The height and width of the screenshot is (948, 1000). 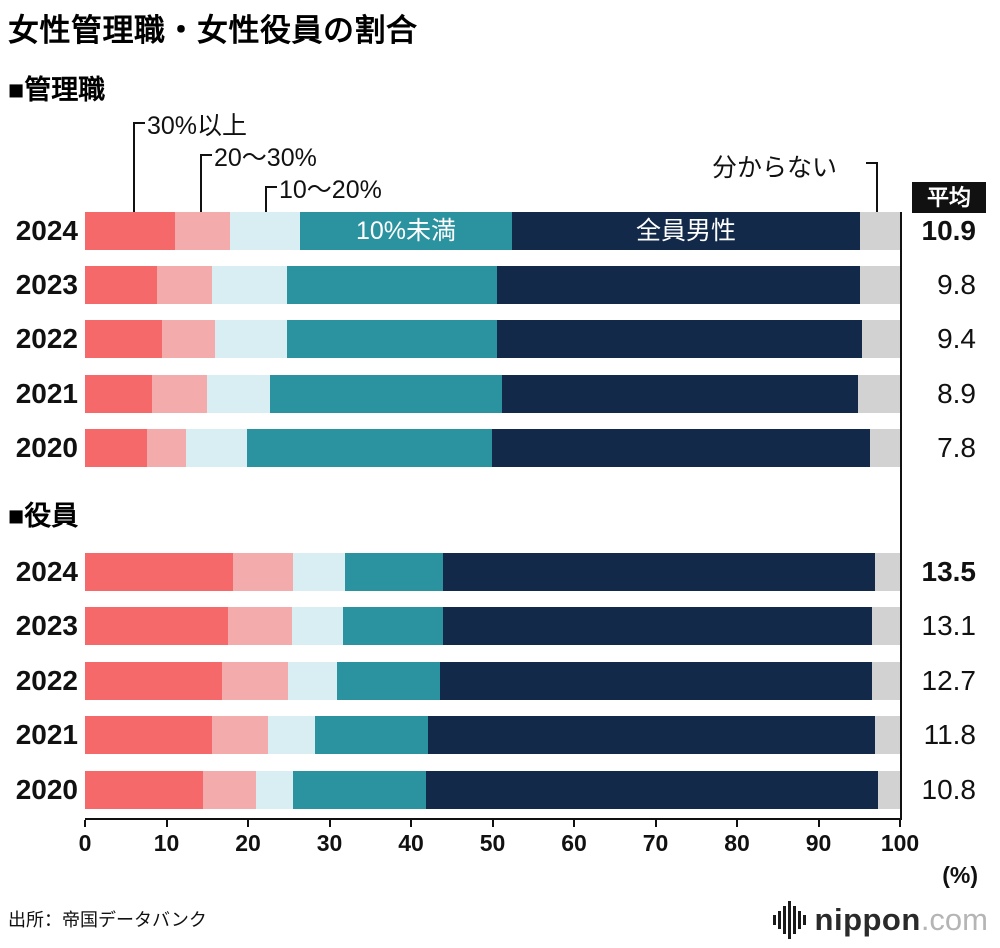 I want to click on axis-tick-label: 40, so click(x=411, y=843).